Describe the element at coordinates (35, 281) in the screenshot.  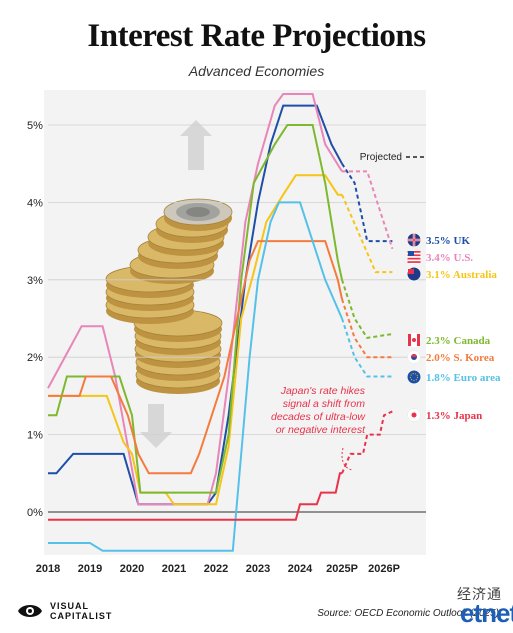
I see `y-tick-label: 3%` at that location.